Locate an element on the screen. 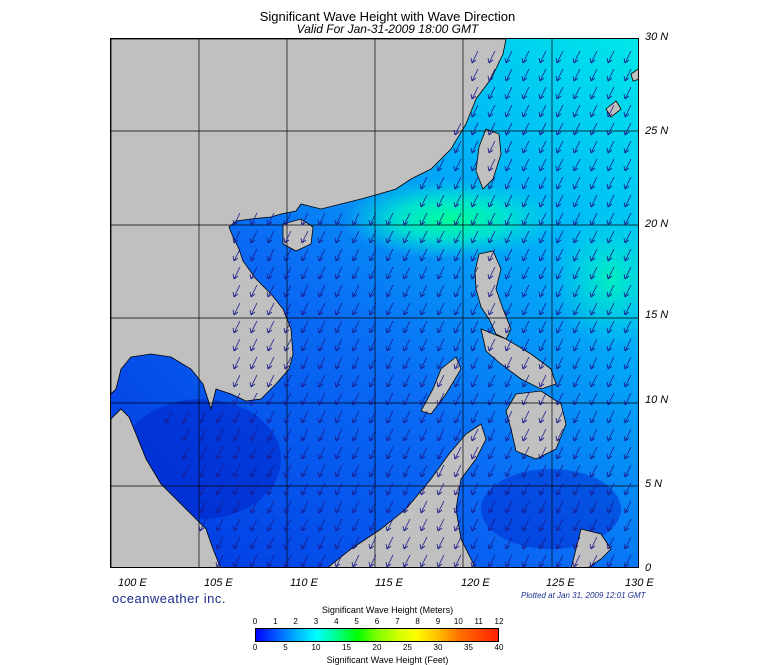  meters-tick: 4 is located at coordinates (336, 621).